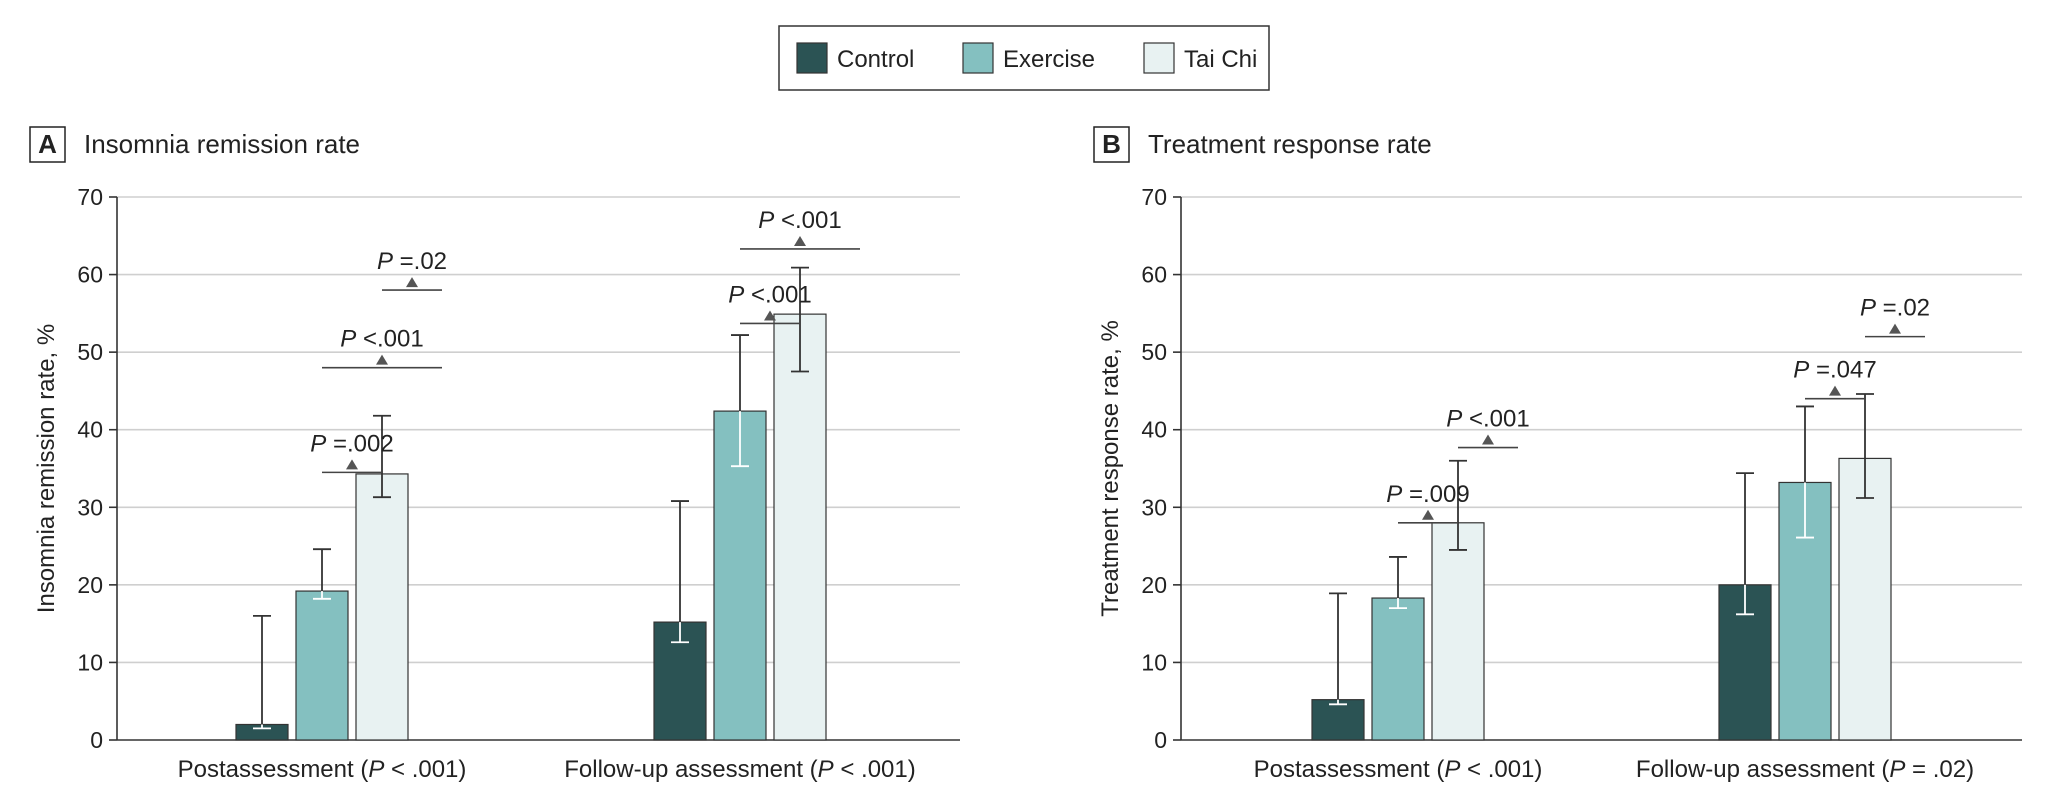  What do you see at coordinates (46, 468) in the screenshot?
I see `y-axis-label: Insomnia remission rate, %` at bounding box center [46, 468].